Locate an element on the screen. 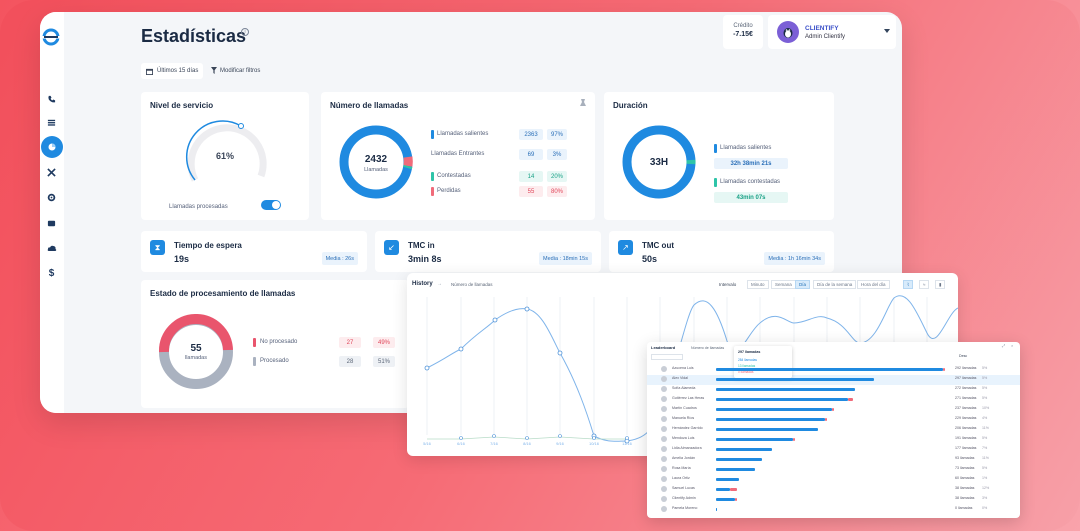  leaderboard-row: Lidia Almanzadora 177 llamadas 7% is located at coordinates (831, 449).